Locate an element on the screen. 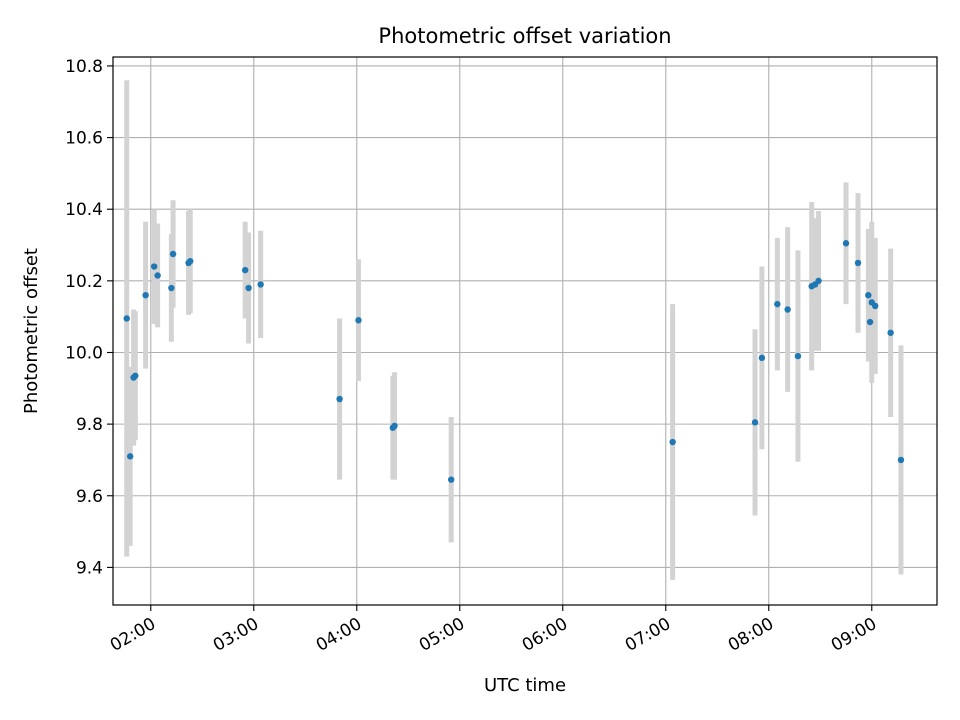 Image resolution: width=960 pixels, height=720 pixels. y-tick-label: 10.4 is located at coordinates (84, 210).